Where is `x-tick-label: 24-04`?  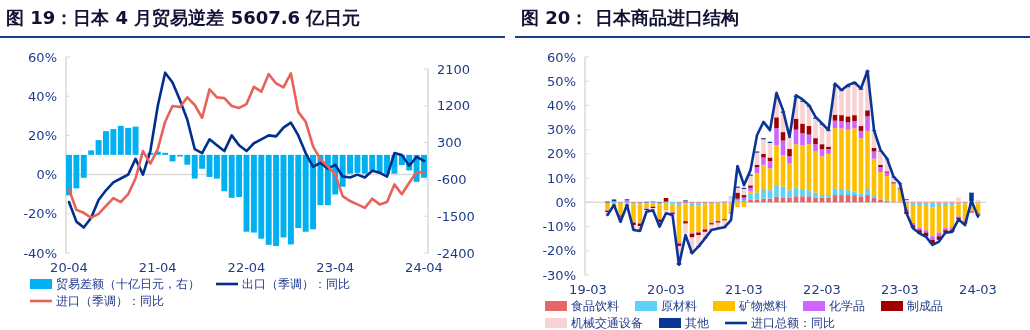
x-tick-label: 24-04 is located at coordinates (424, 267).